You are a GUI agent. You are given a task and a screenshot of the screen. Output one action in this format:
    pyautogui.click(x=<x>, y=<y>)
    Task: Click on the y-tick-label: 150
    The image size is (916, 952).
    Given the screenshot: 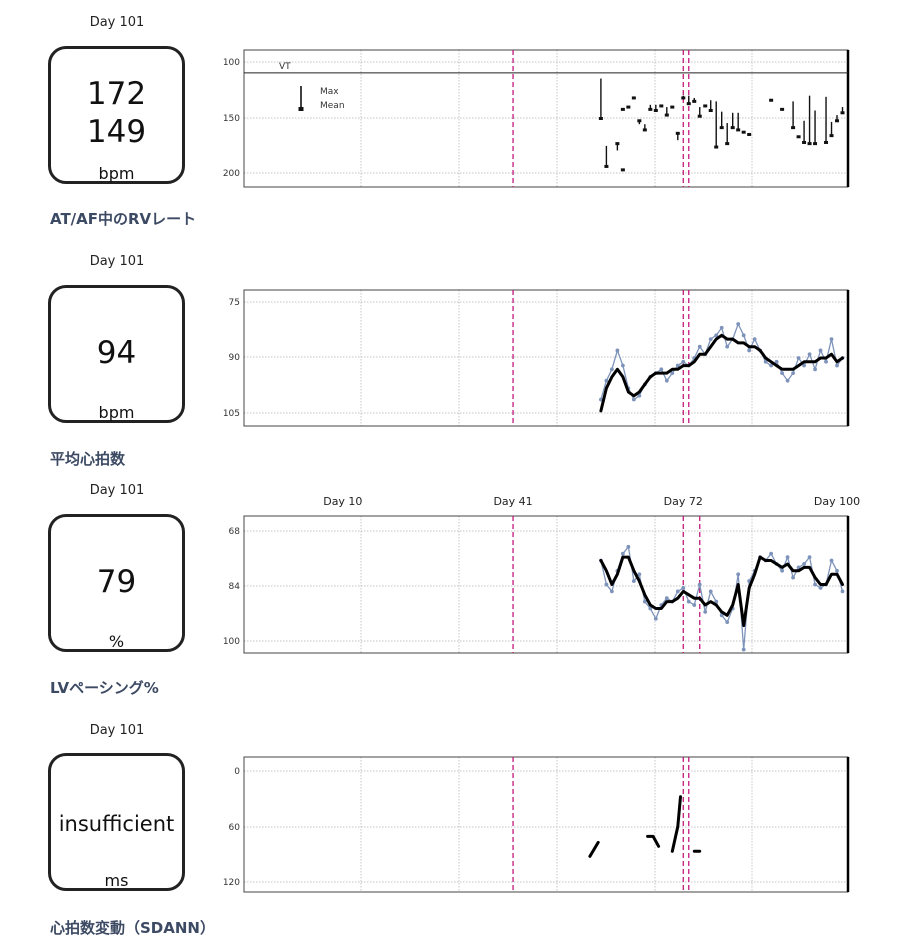 What is the action you would take?
    pyautogui.click(x=231, y=119)
    